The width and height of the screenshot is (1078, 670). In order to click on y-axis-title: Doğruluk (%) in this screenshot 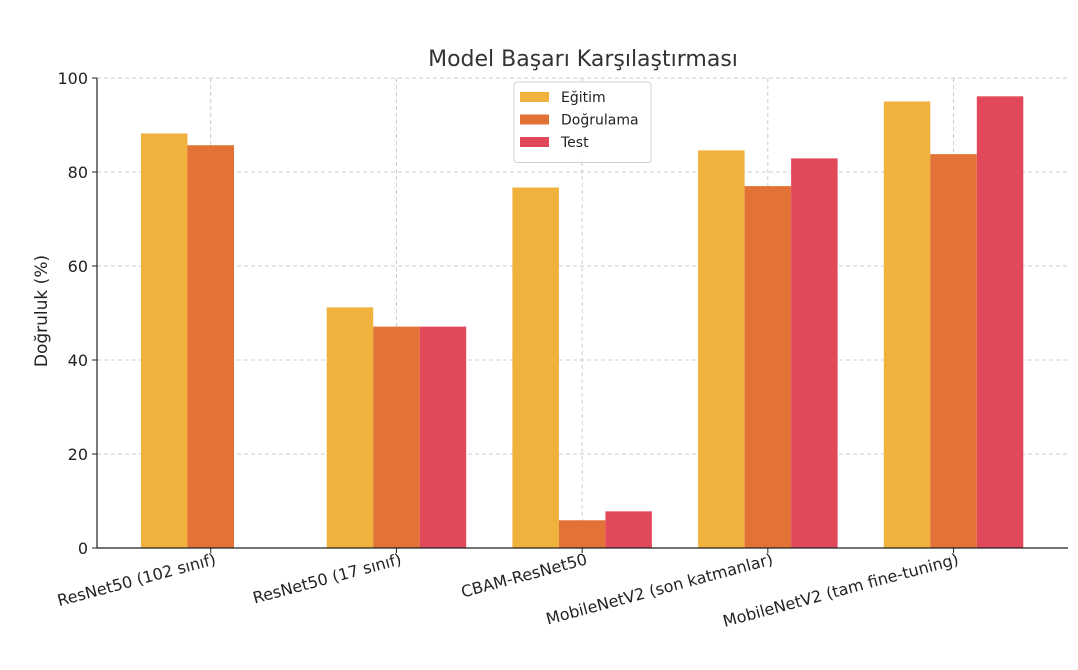, I will do `click(42, 311)`.